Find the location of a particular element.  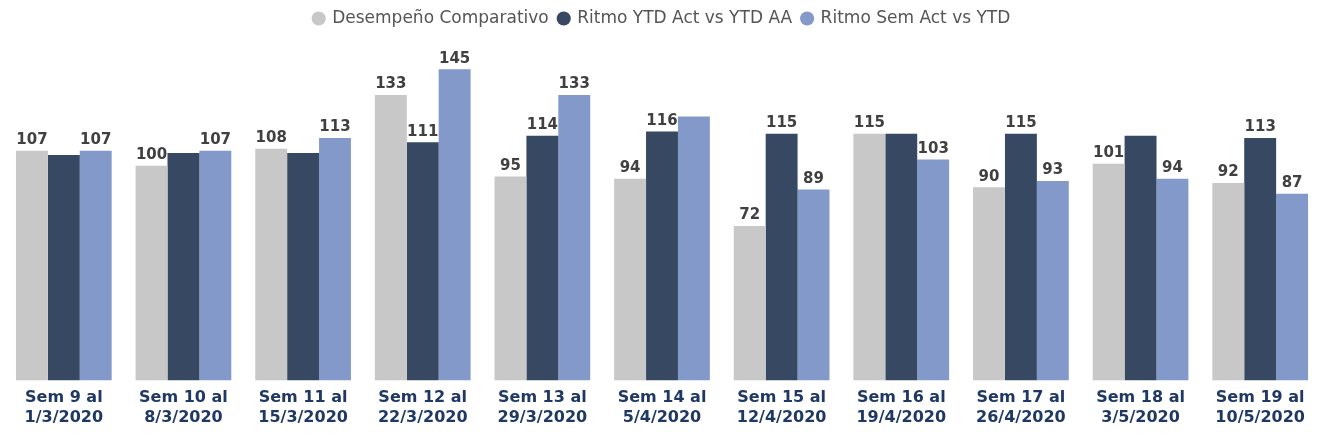

x-tick-label: Sem 10 al 8/3/2020 is located at coordinates (183, 406).